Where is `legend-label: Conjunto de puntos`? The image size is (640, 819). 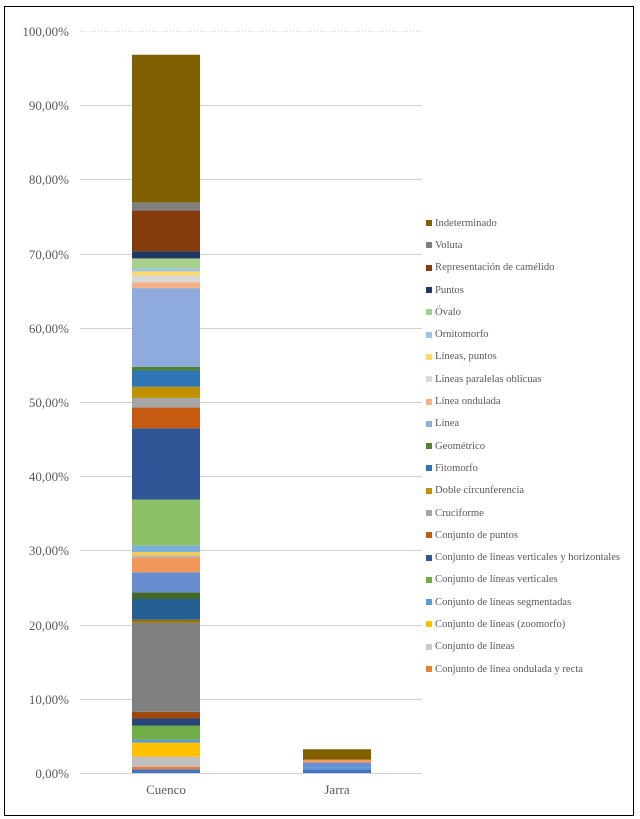 legend-label: Conjunto de puntos is located at coordinates (476, 535).